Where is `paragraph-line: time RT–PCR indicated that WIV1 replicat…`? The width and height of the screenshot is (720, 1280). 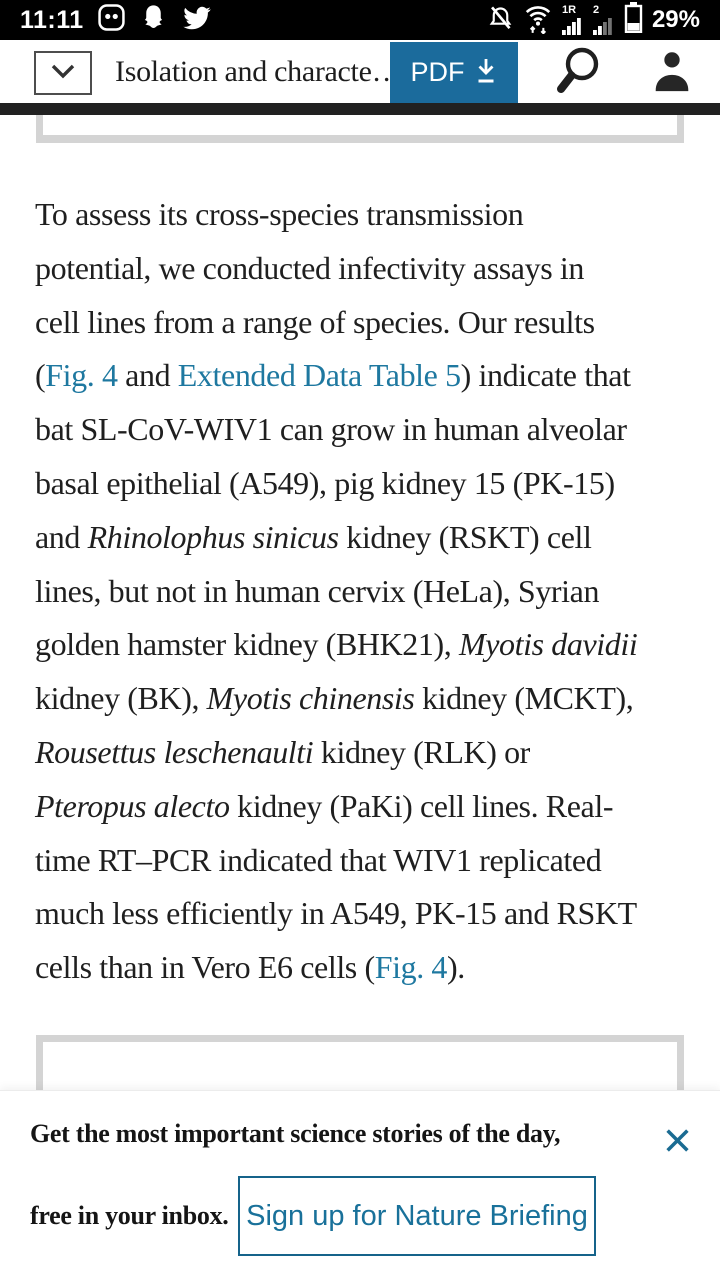
paragraph-line: time RT–PCR indicated that WIV1 replicat… is located at coordinates (366, 861).